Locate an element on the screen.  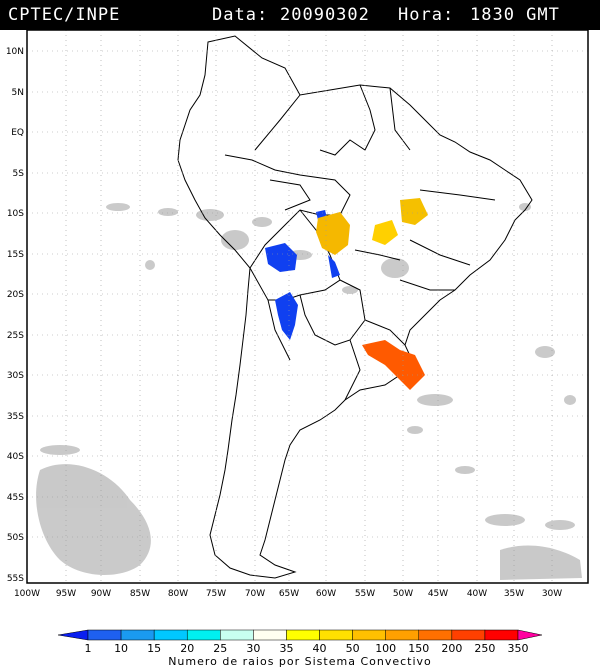
lon-label: 85W is located at coordinates (140, 594).